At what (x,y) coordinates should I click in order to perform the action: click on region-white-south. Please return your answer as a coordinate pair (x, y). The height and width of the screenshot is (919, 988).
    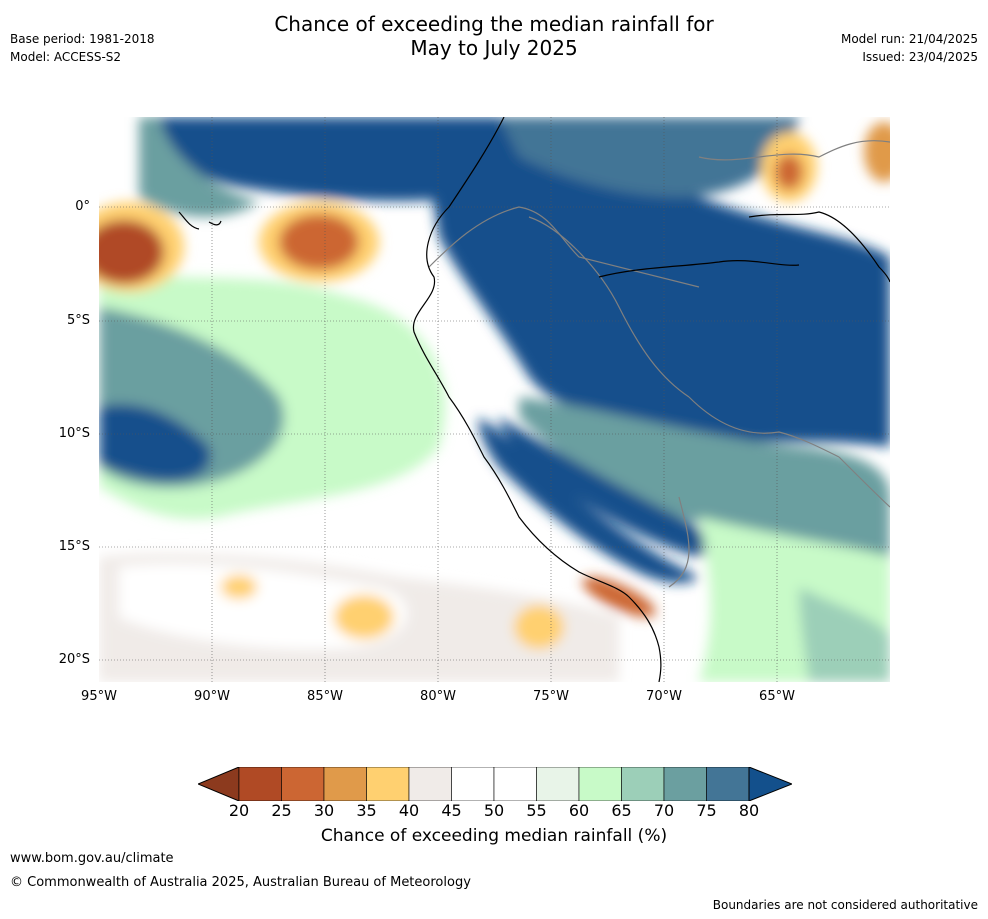
    Looking at the image, I should click on (263, 606).